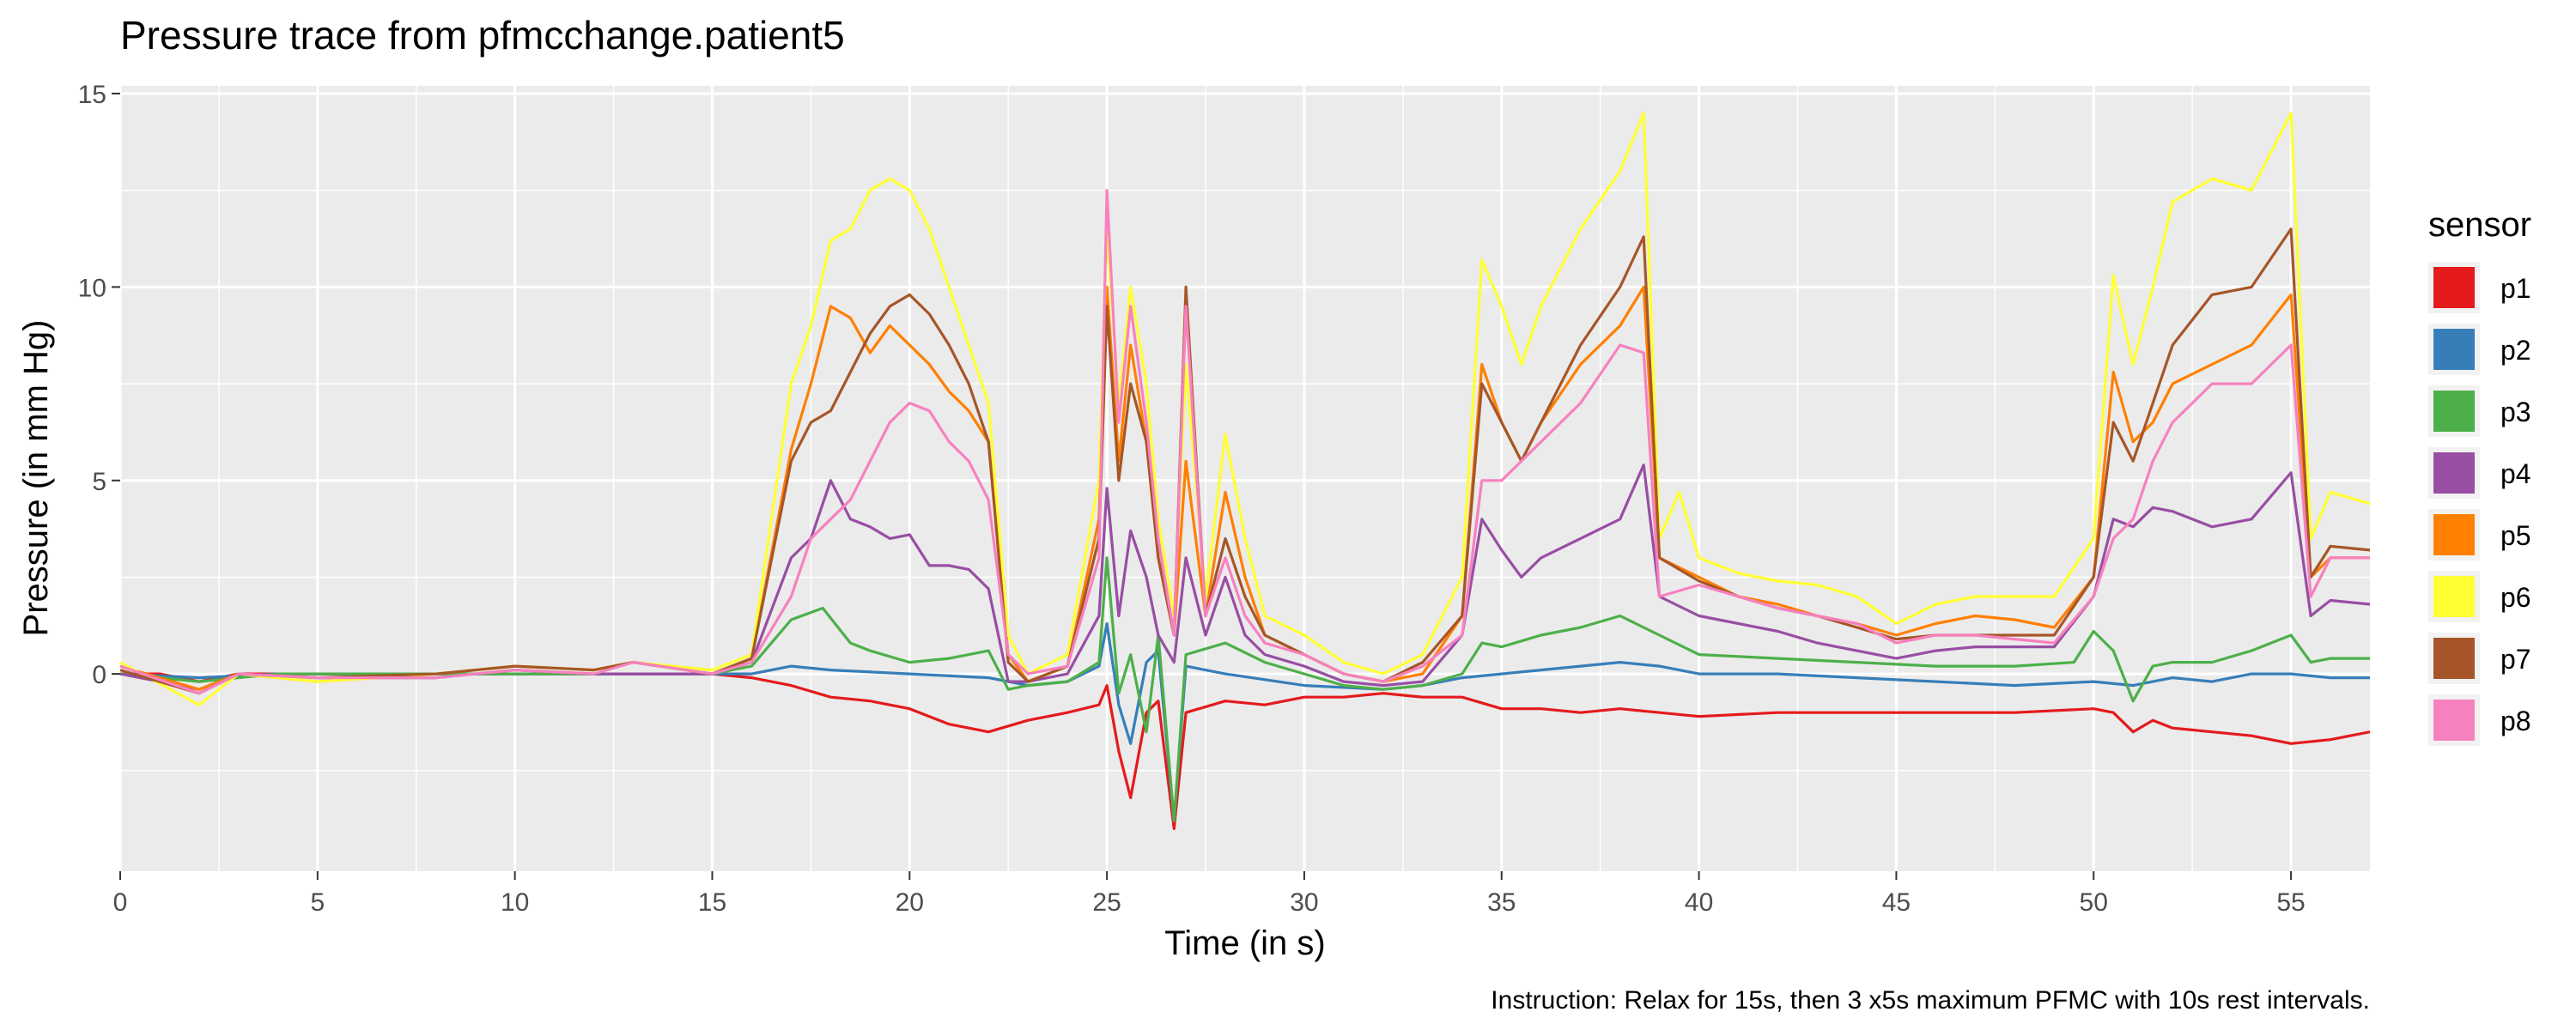 This screenshot has height=1030, width=2576. I want to click on x-tick-label: 10, so click(515, 902).